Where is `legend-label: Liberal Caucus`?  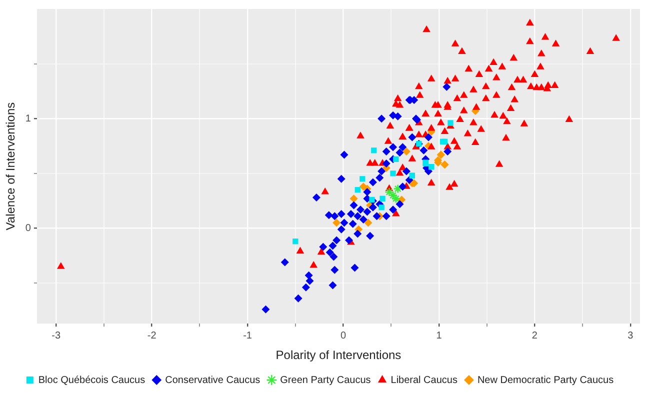 legend-label: Liberal Caucus is located at coordinates (424, 380).